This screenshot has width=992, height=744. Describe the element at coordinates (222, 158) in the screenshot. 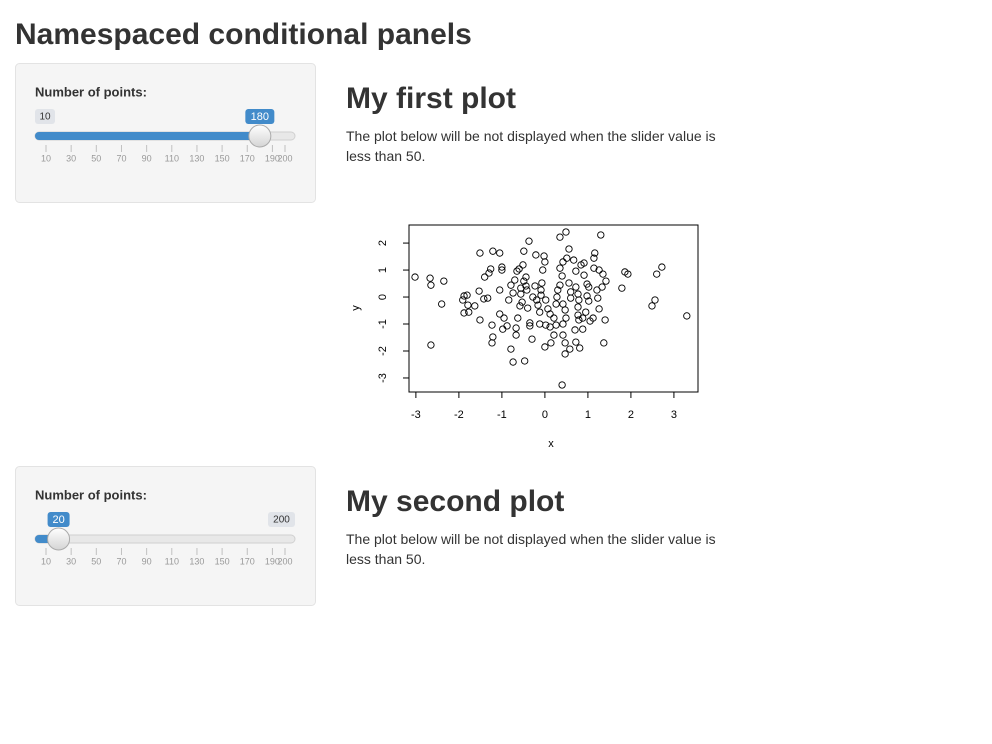

I see `slider-tick-label: 150` at that location.